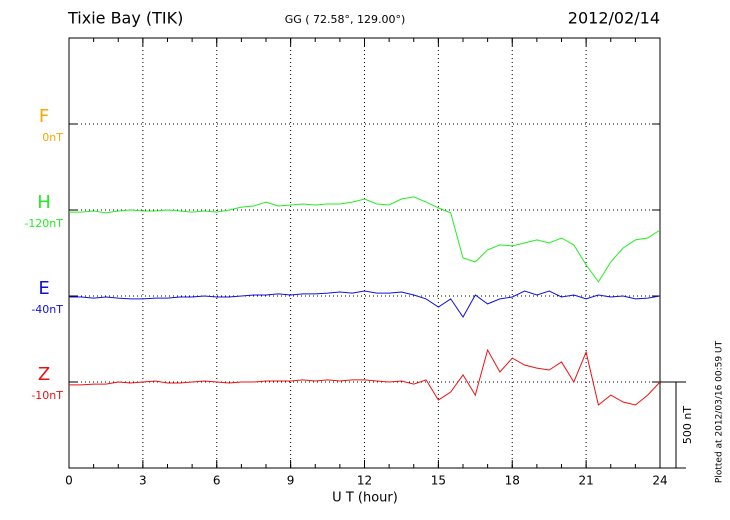 The height and width of the screenshot is (520, 730). I want to click on row-label: H, so click(44, 202).